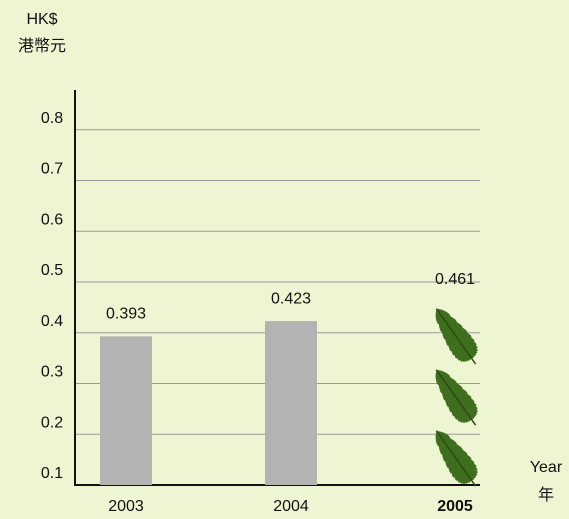  I want to click on x-tick-label: 2004, so click(291, 506).